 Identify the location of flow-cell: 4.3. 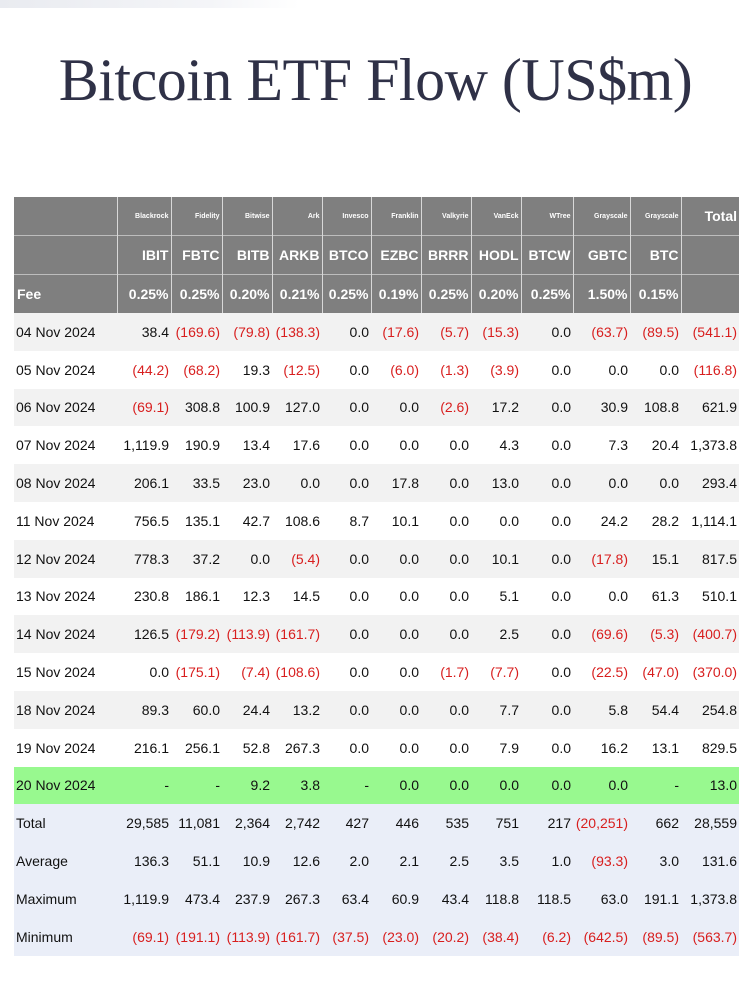
(496, 445).